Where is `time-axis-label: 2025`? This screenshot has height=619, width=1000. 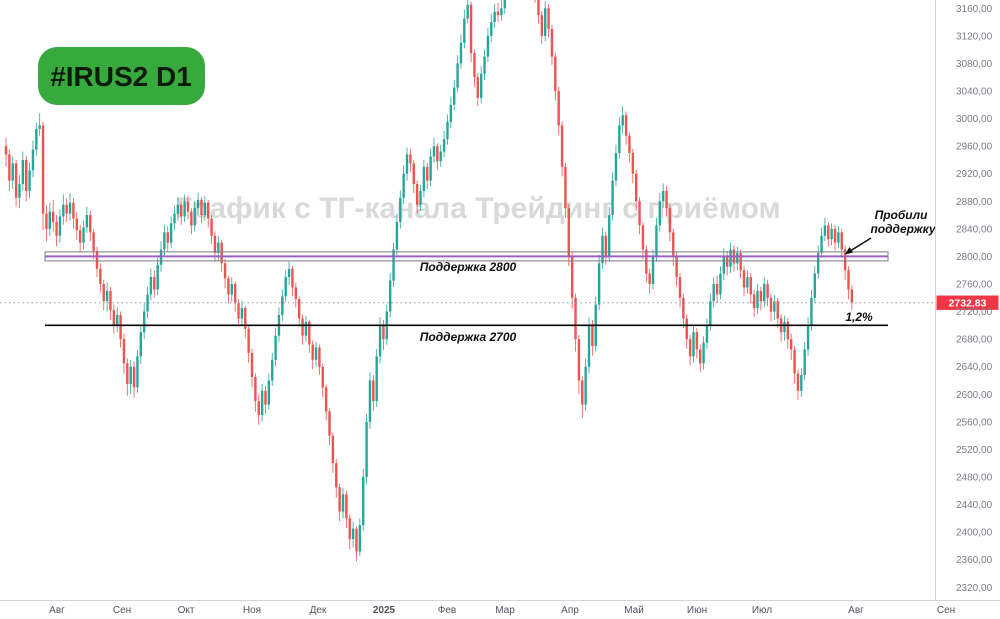
time-axis-label: 2025 is located at coordinates (384, 610).